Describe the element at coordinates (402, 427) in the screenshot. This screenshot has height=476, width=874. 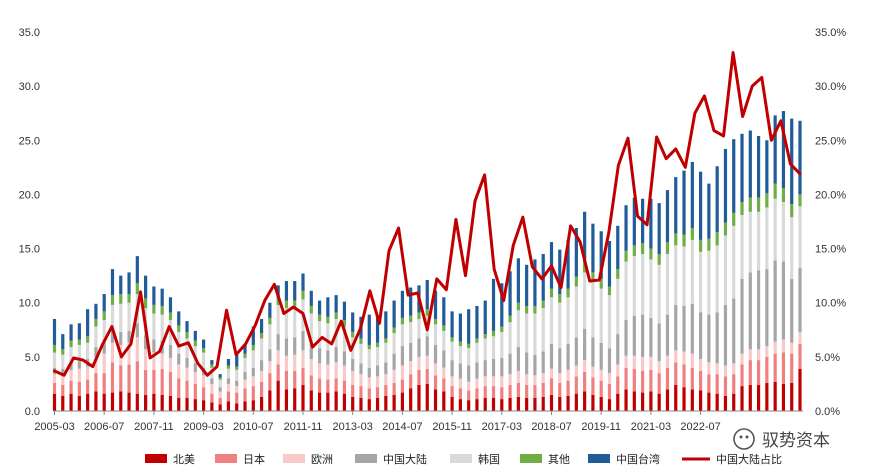
I see `x-tick-label: 2014-07` at that location.